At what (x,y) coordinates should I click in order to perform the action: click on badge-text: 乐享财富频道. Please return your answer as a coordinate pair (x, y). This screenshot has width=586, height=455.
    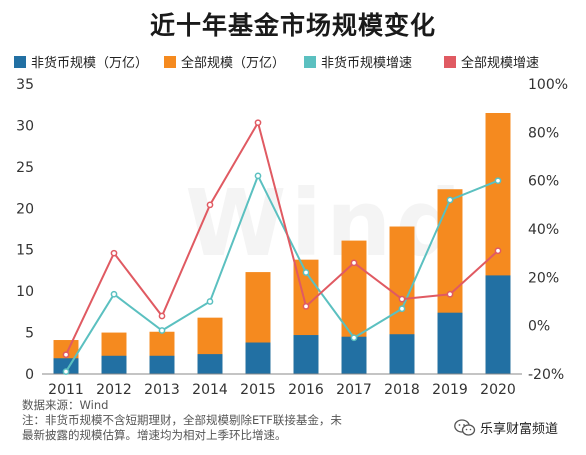
    Looking at the image, I should click on (519, 429).